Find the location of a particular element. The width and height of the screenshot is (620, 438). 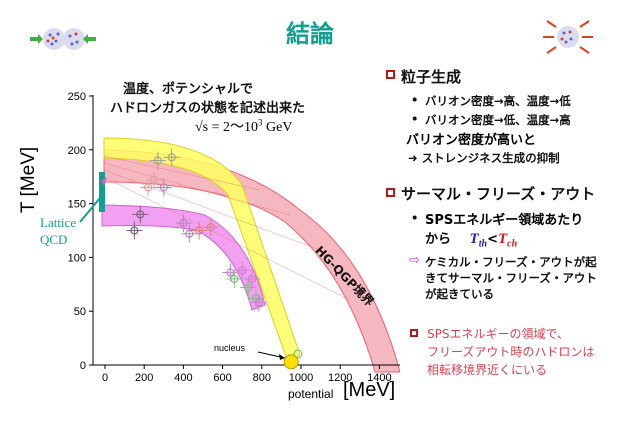

x-tick-label: 800 is located at coordinates (262, 378).